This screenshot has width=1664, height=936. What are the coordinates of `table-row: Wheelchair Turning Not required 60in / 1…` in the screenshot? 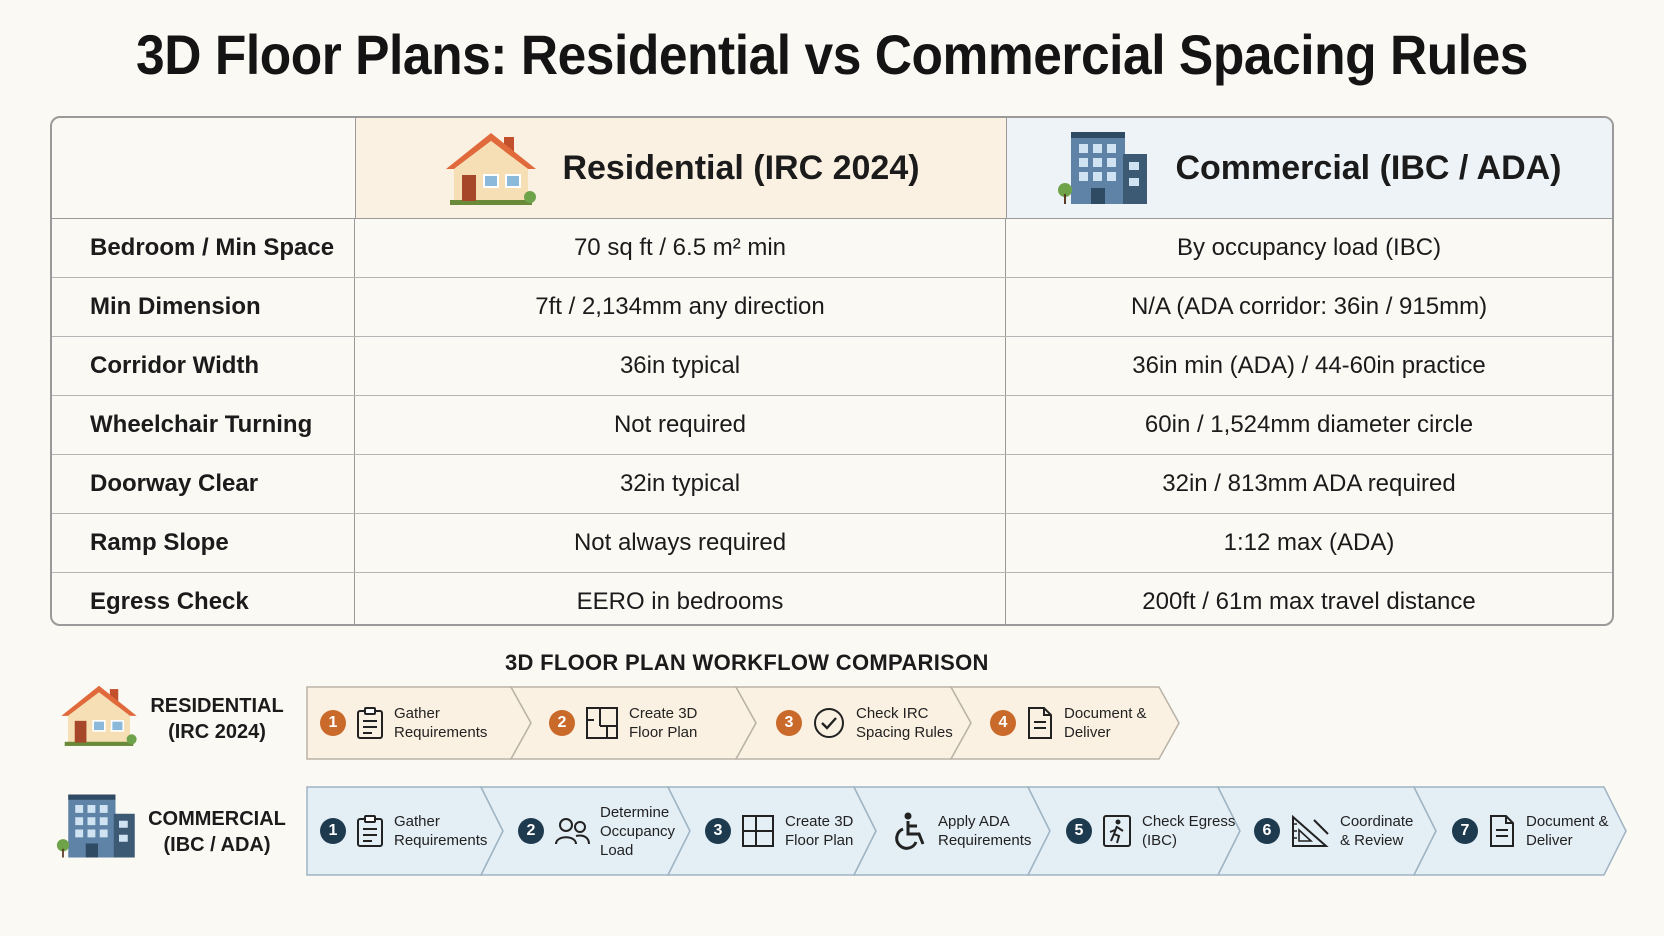 It's located at (832, 425).